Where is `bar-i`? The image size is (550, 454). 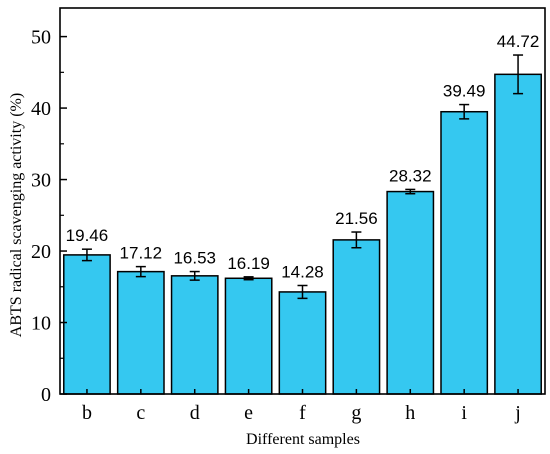
bar-i is located at coordinates (464, 252).